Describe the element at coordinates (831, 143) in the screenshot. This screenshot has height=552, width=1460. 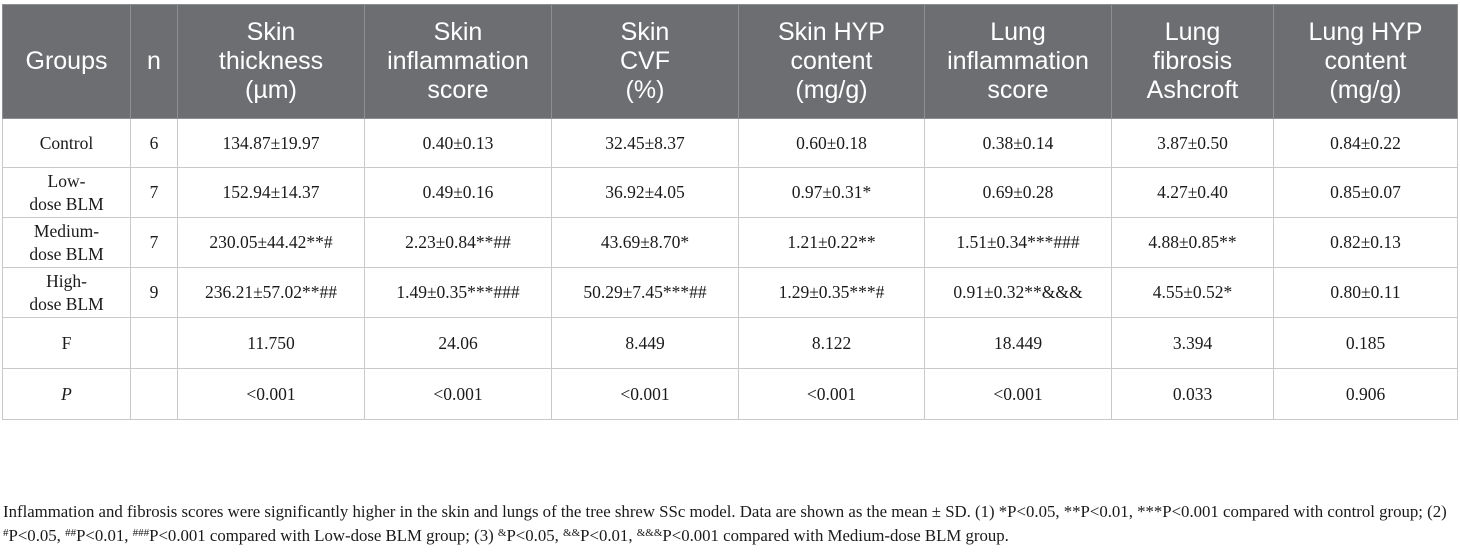
I see `value-cell: 0.60±0.18` at that location.